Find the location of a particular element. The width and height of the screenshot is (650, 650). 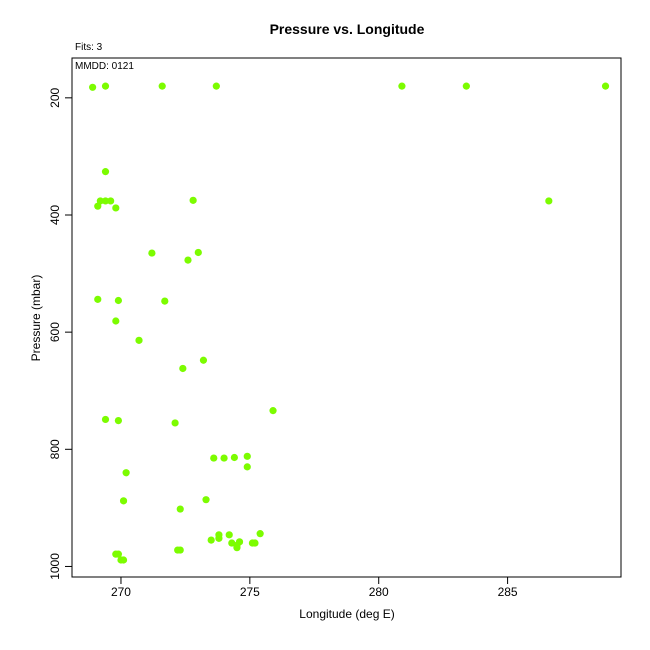

x-axis-label: Longitude (deg E) is located at coordinates (346, 614).